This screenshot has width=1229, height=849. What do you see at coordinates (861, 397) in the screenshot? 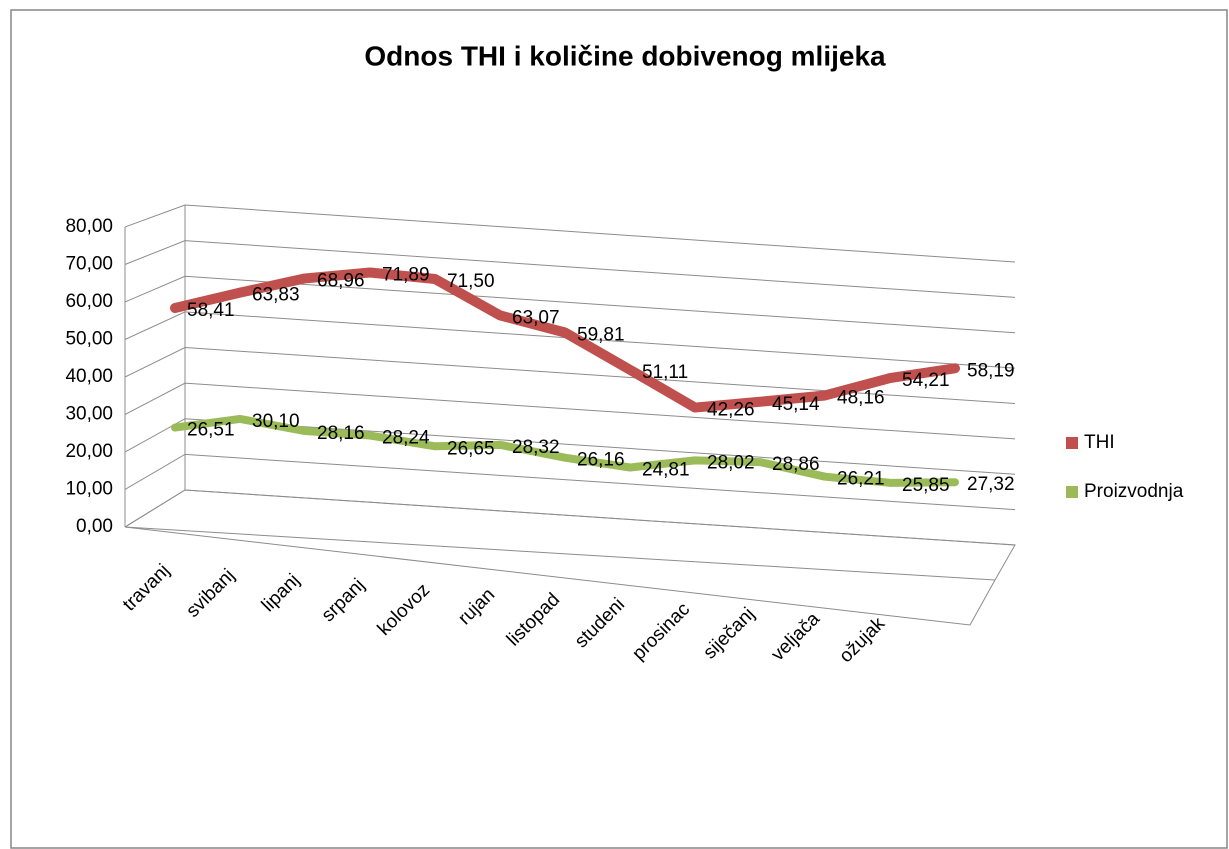
I see `data-label: 48,16` at bounding box center [861, 397].